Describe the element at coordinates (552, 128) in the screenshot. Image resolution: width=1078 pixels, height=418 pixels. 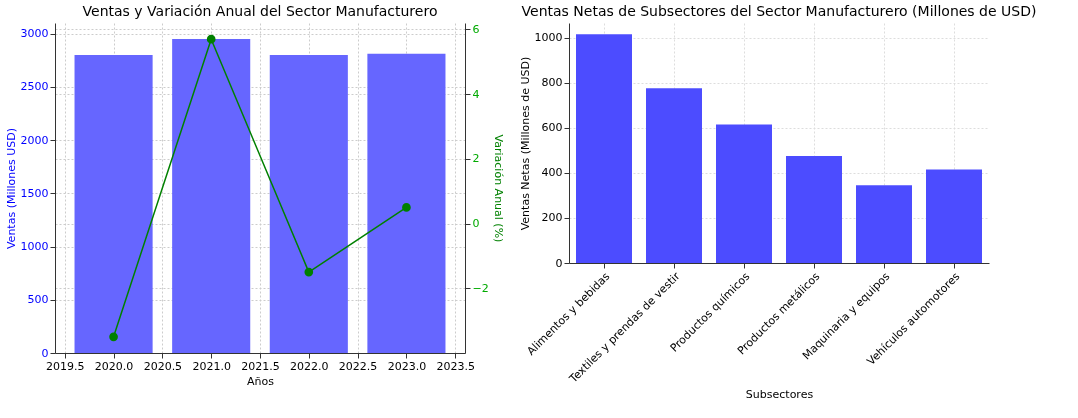
I see `y-tick-label: 600` at that location.